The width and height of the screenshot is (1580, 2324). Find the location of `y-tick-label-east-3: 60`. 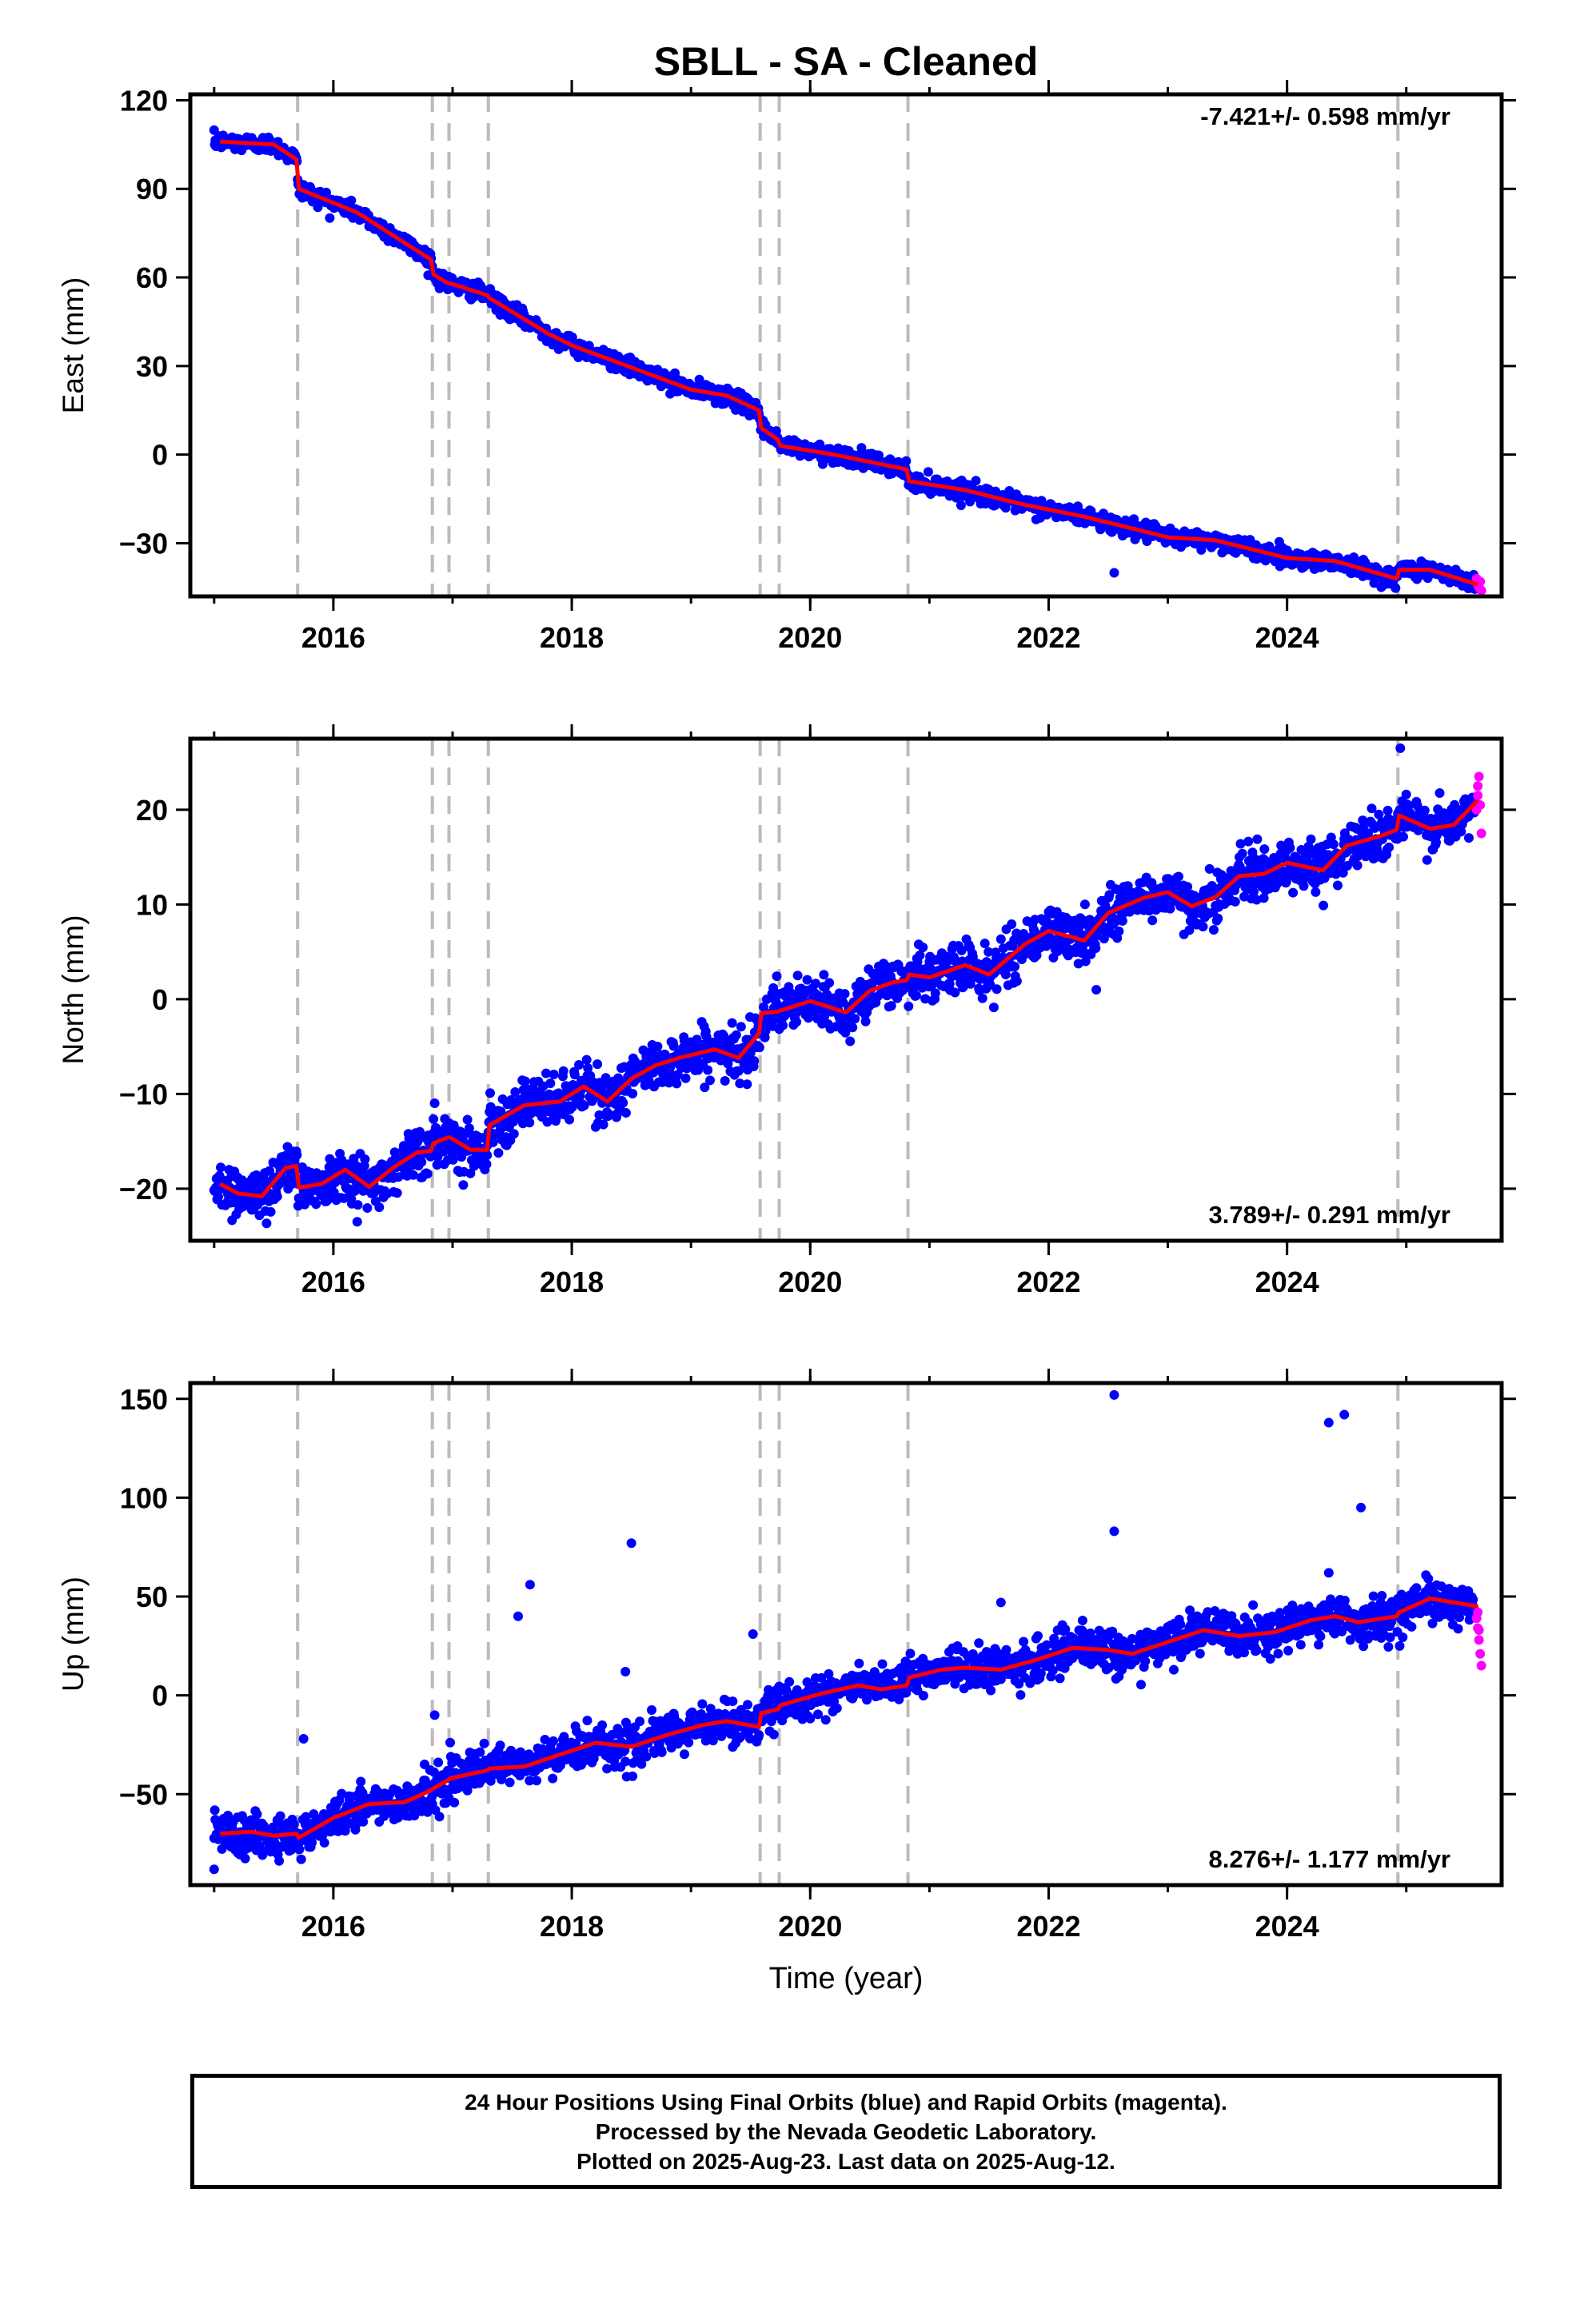

y-tick-label-east-3: 60 is located at coordinates (152, 277).